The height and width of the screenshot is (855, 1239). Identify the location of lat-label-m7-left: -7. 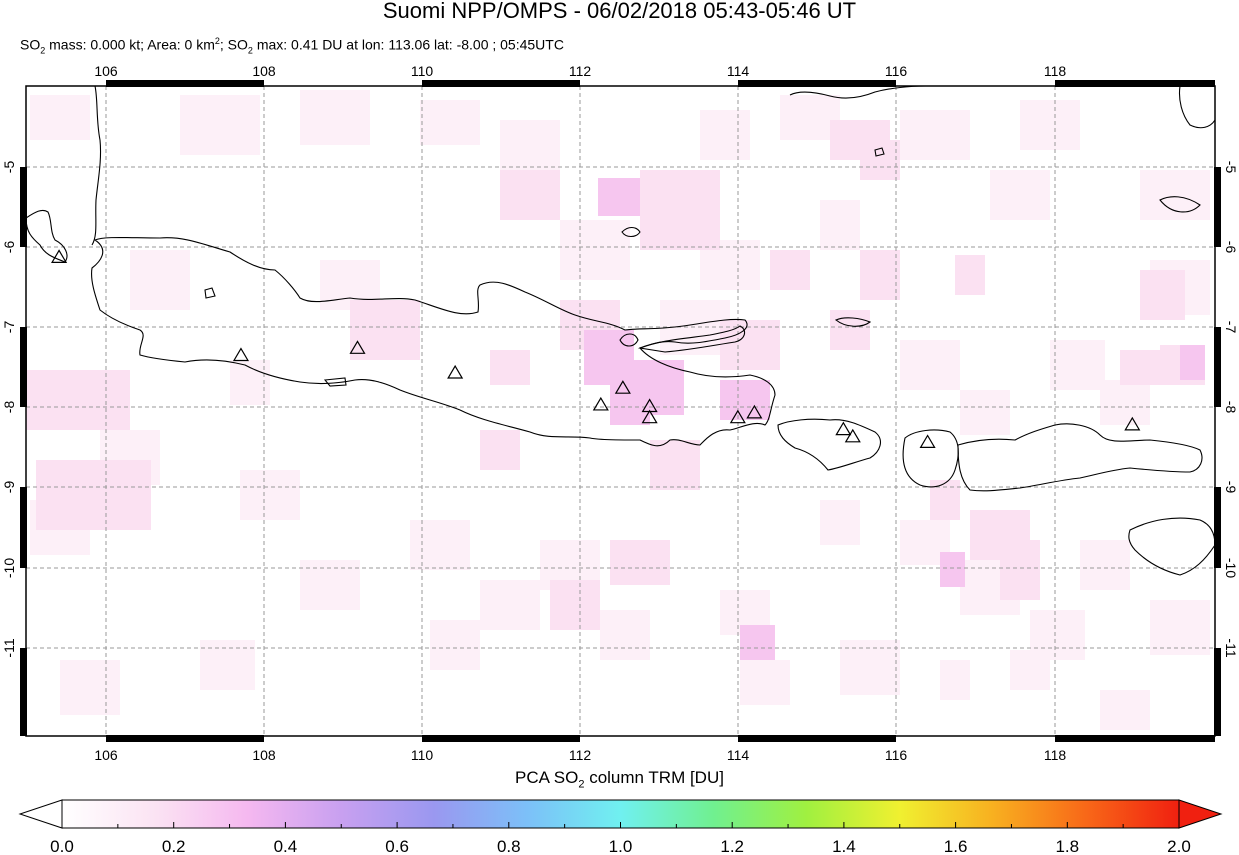
(9, 327).